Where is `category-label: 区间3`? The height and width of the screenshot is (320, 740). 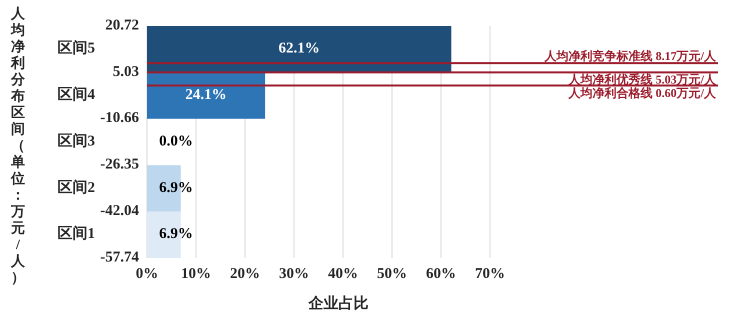 category-label: 区间3 is located at coordinates (76, 141).